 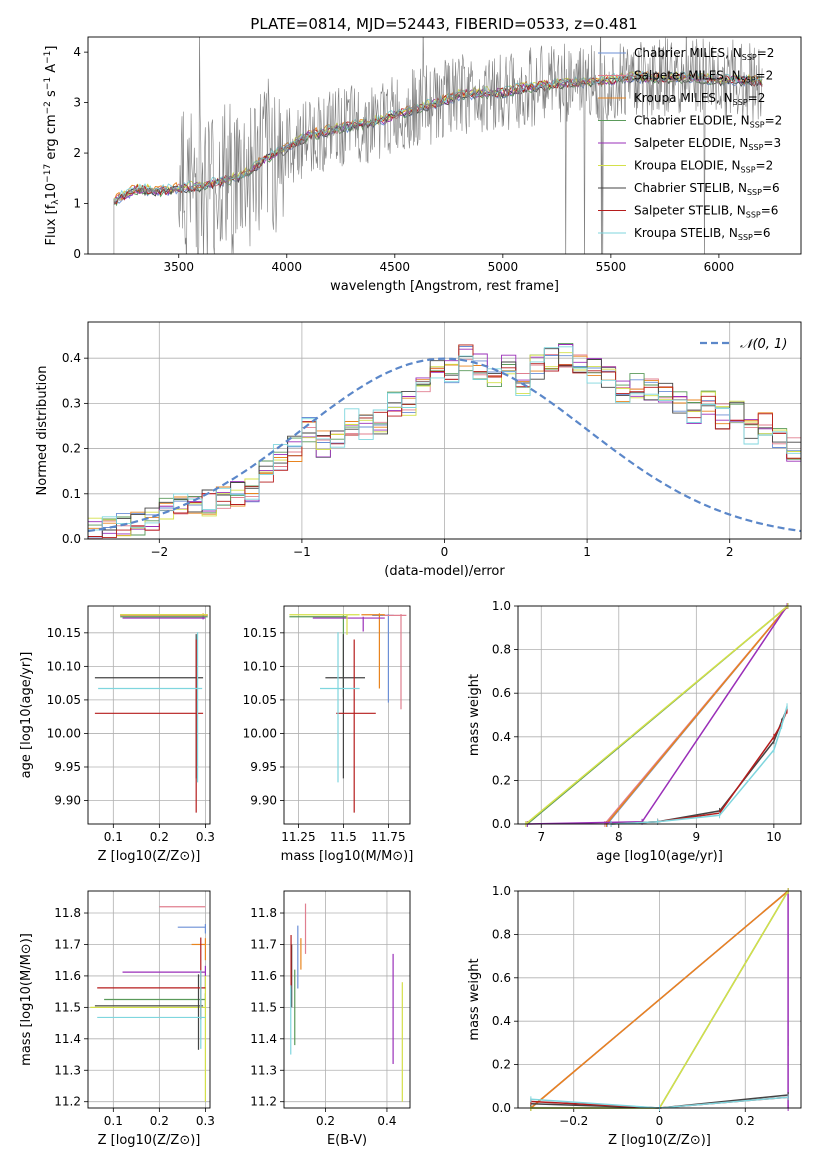 I want to click on x-tick-label: 11.5, so click(x=343, y=837).